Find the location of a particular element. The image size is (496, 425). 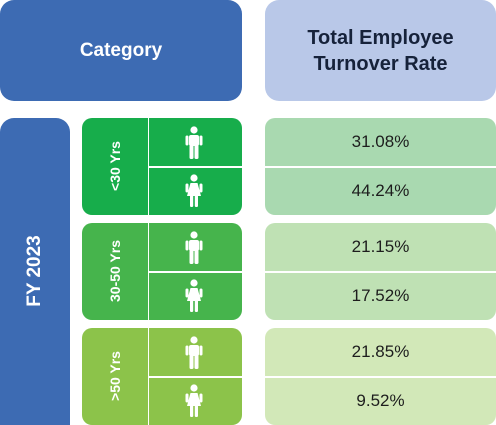

category-header: Category is located at coordinates (121, 50).